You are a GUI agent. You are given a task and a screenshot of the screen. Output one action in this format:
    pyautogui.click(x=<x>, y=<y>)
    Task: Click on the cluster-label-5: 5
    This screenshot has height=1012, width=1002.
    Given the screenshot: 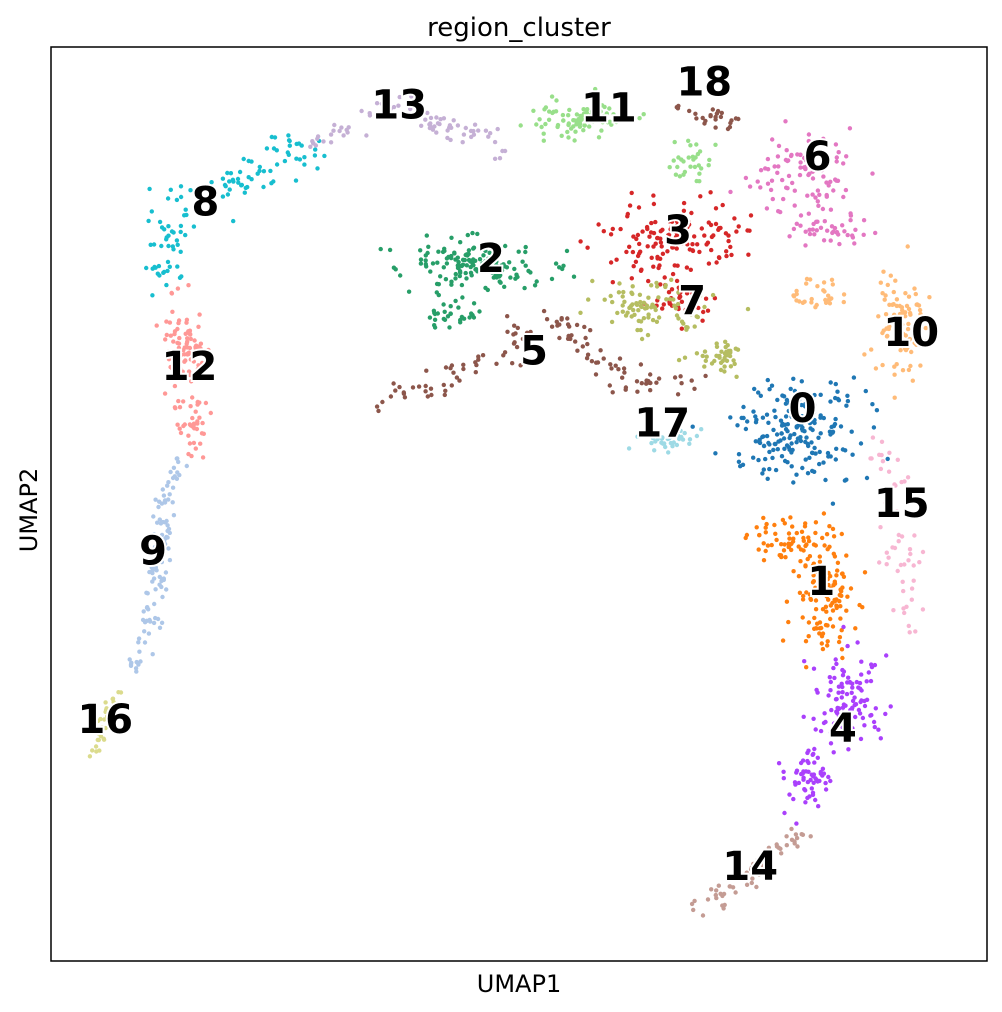 What is the action you would take?
    pyautogui.click(x=534, y=351)
    